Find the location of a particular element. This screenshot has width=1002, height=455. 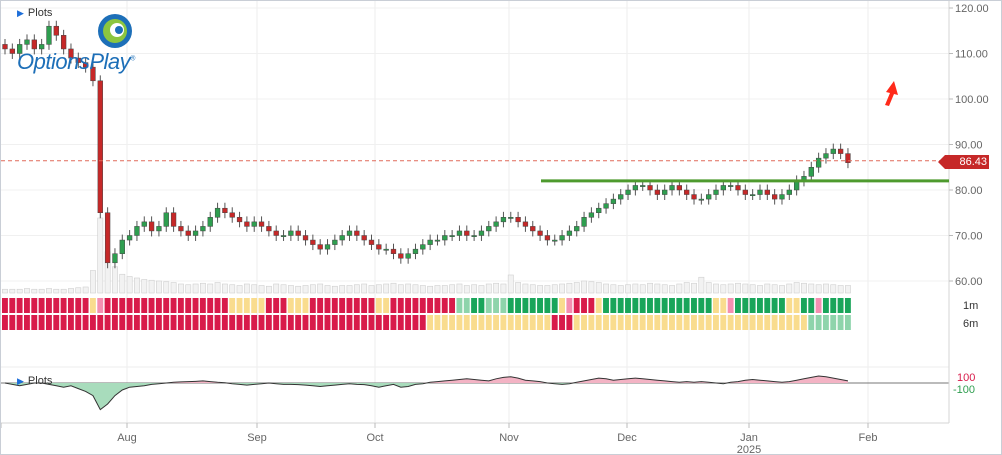

plots-toggle-top: ▶ Plots is located at coordinates (34, 13).